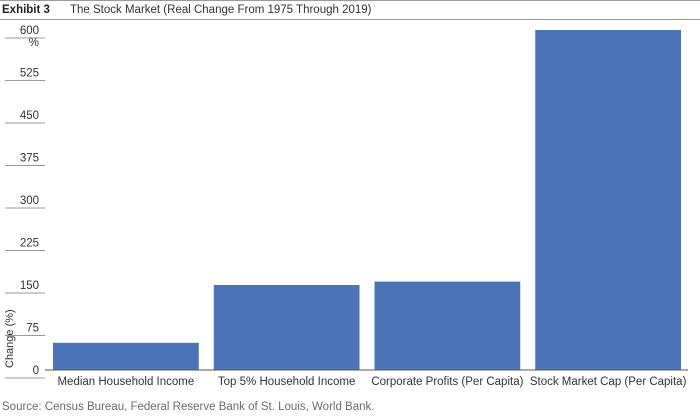  I want to click on y-tick-label: 375, so click(29, 159).